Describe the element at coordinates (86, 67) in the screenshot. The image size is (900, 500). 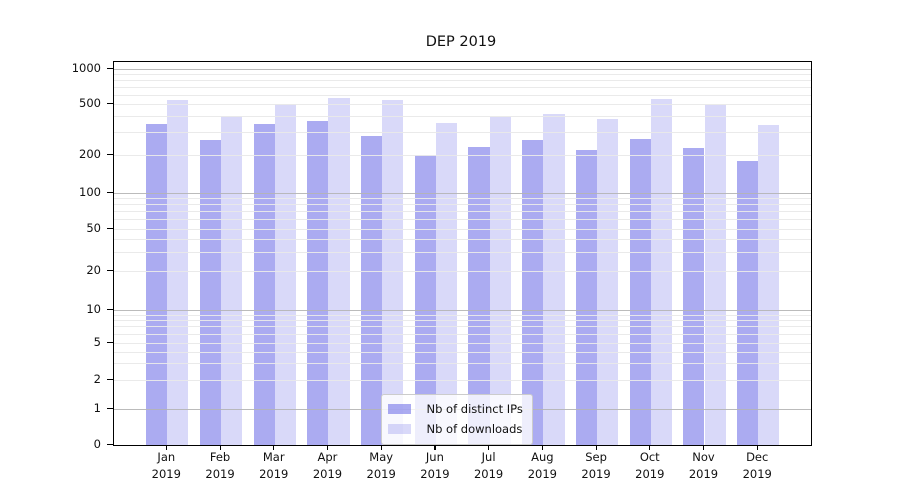
I see `y-tick-label-1000: 1000` at that location.